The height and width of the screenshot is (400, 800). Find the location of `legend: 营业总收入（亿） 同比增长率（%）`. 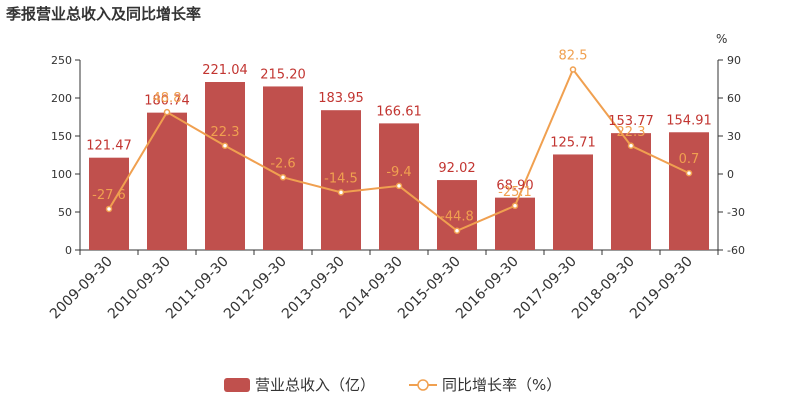

legend: 营业总收入（亿） 同比增长率（%） is located at coordinates (392, 385).